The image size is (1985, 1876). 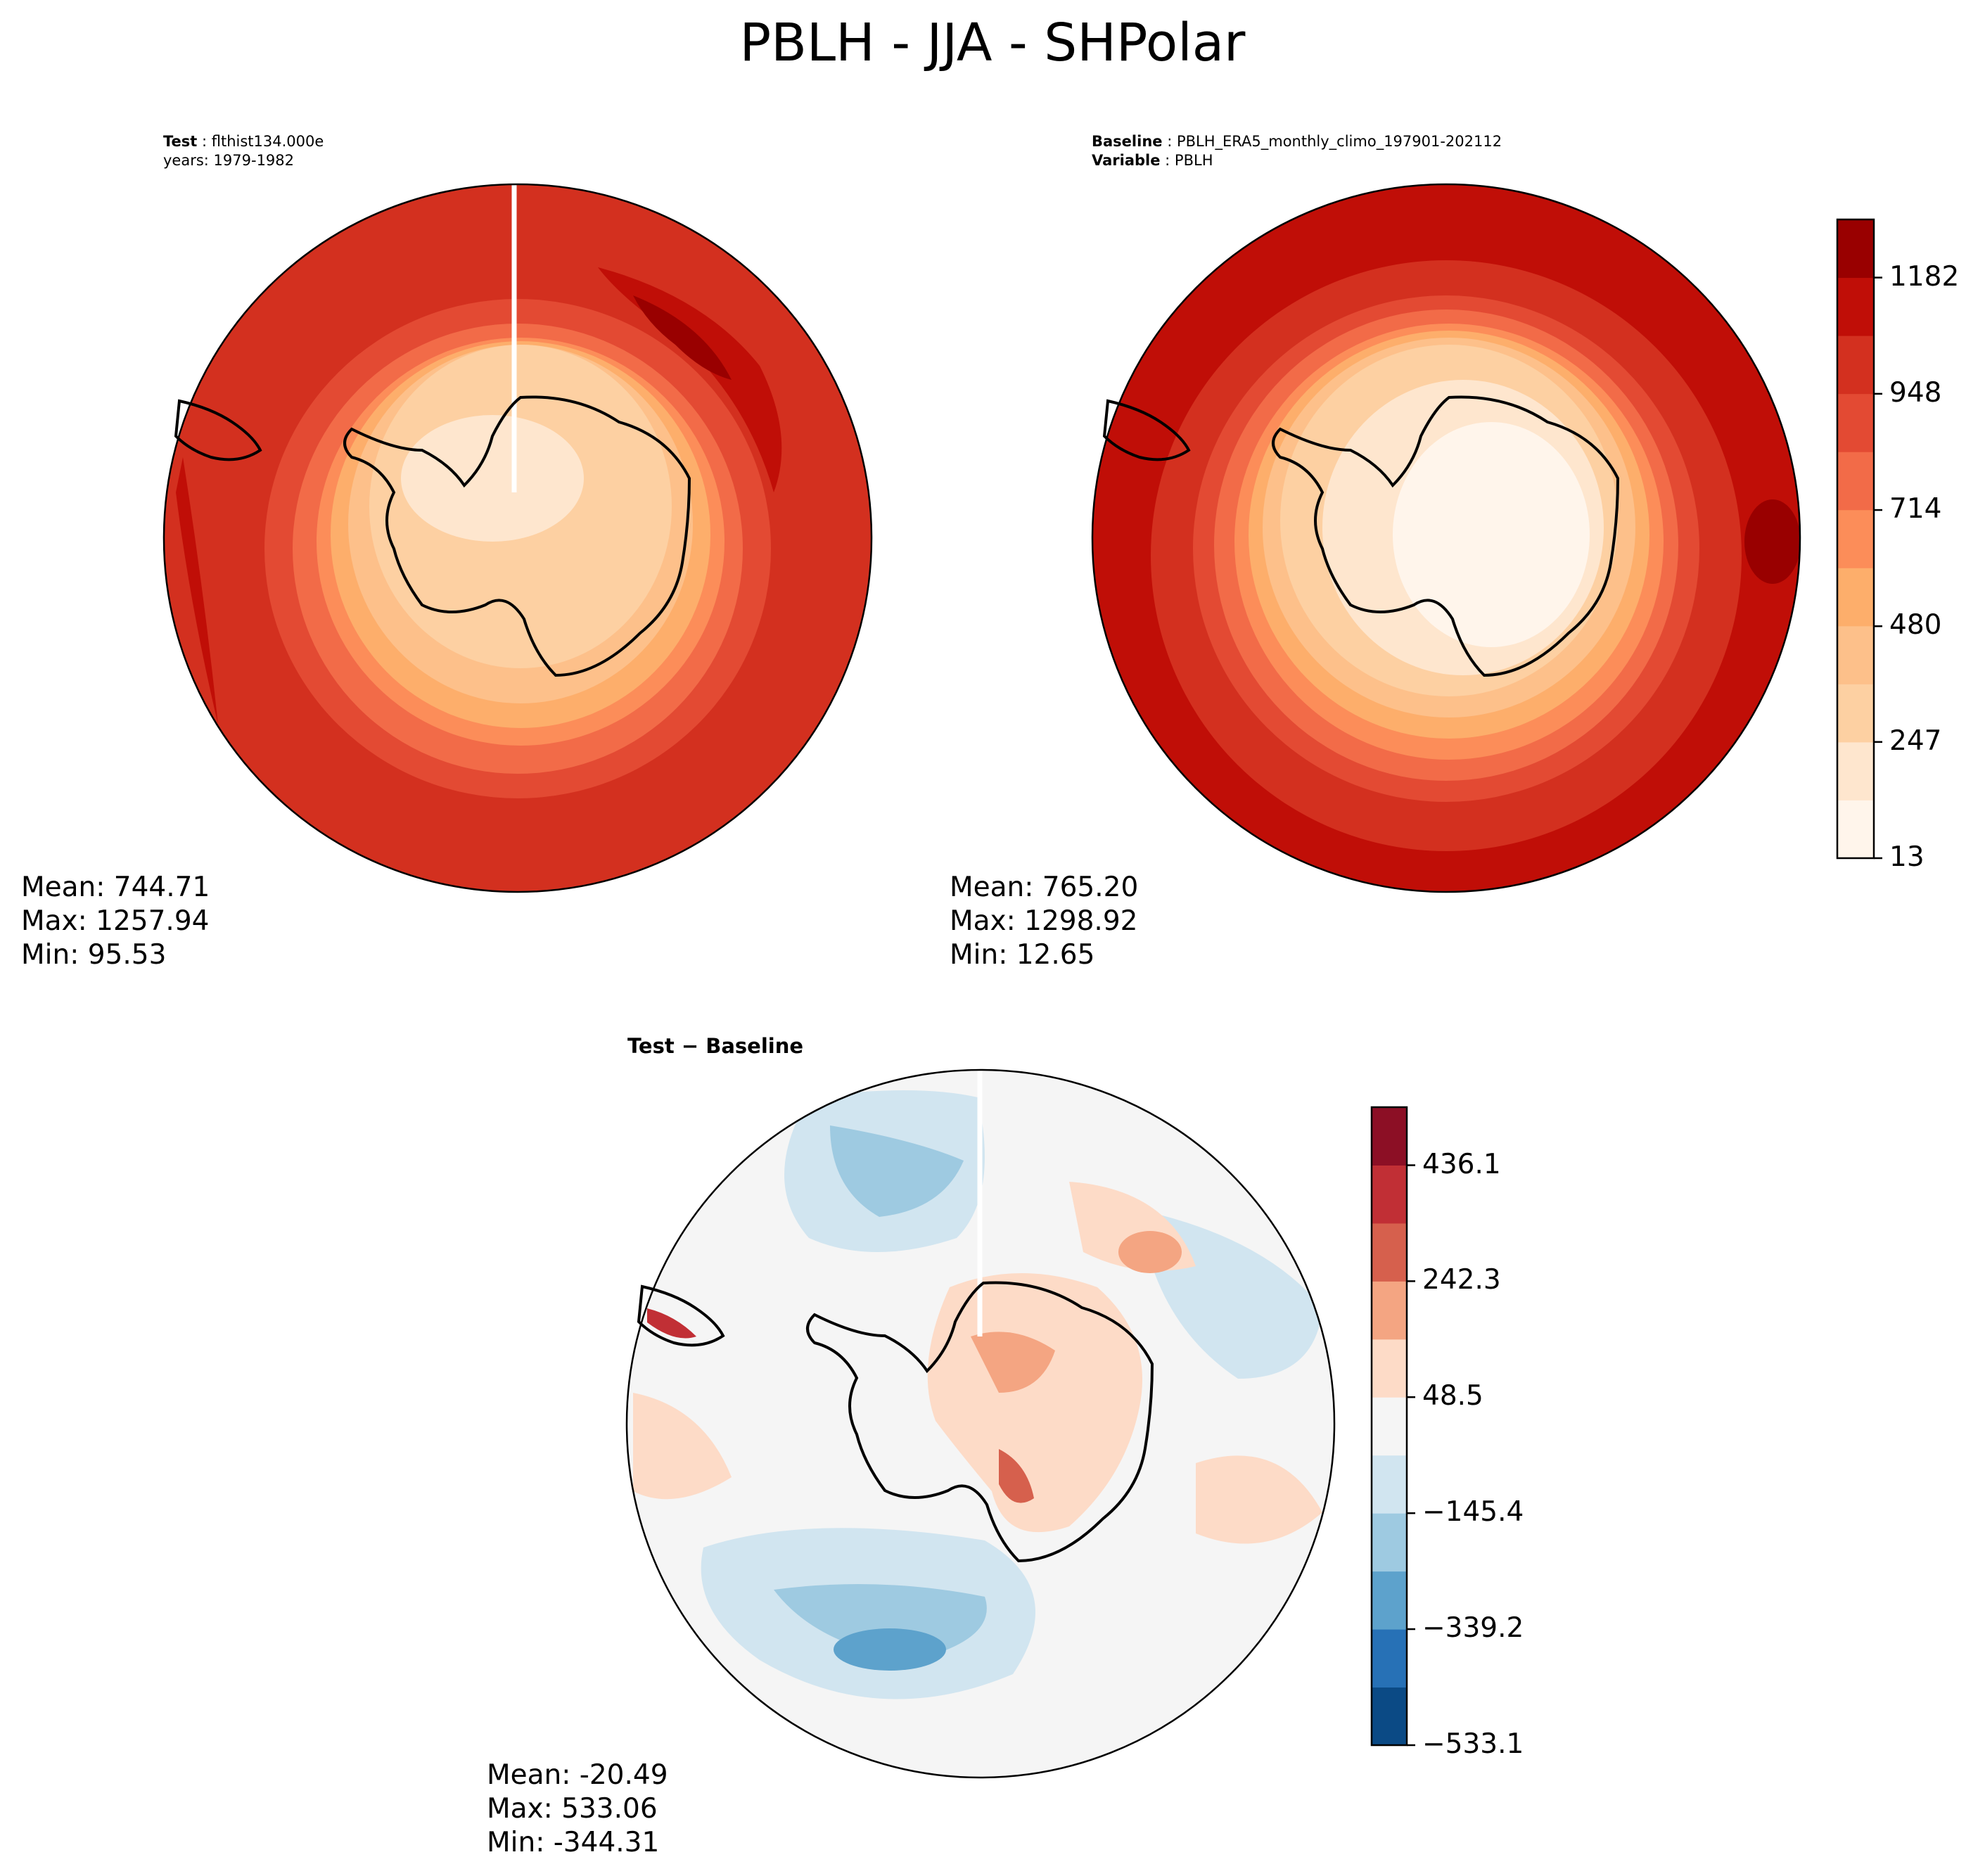 I want to click on baseline-var-text: PBLH, so click(x=1193, y=160).